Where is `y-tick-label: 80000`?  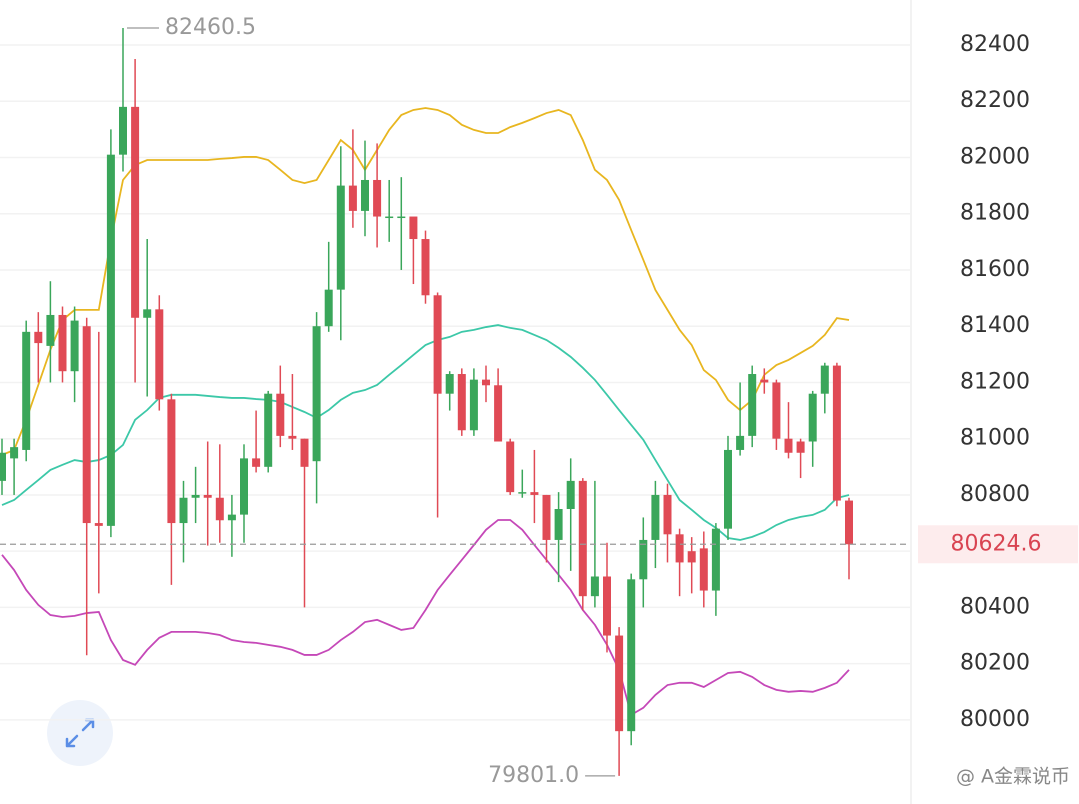 y-tick-label: 80000 is located at coordinates (995, 719).